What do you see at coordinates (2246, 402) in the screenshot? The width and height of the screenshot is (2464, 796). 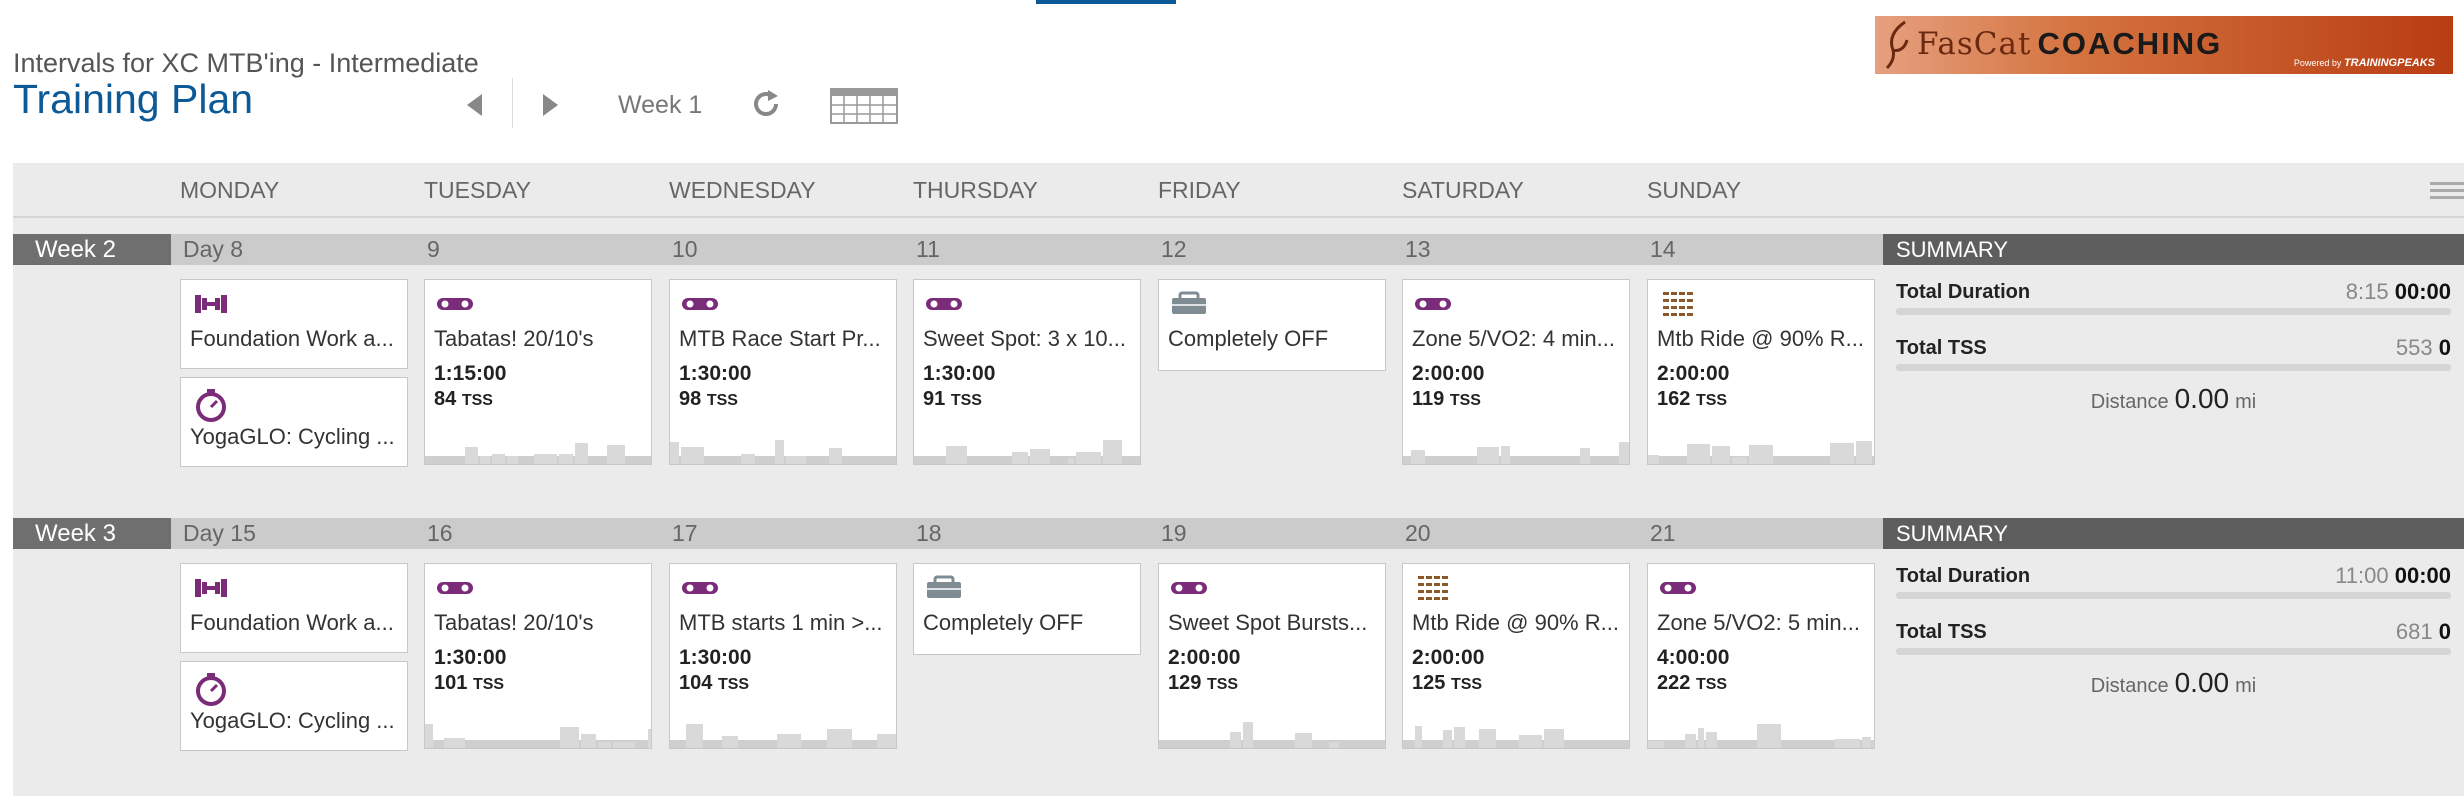 I see `distance-unit: mi` at bounding box center [2246, 402].